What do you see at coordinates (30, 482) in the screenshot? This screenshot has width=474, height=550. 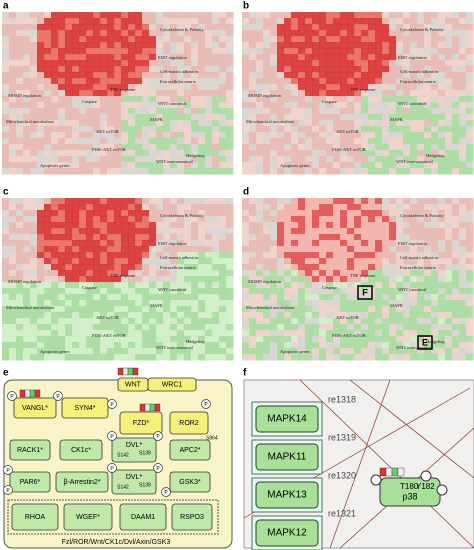 I see `protein-node` at bounding box center [30, 482].